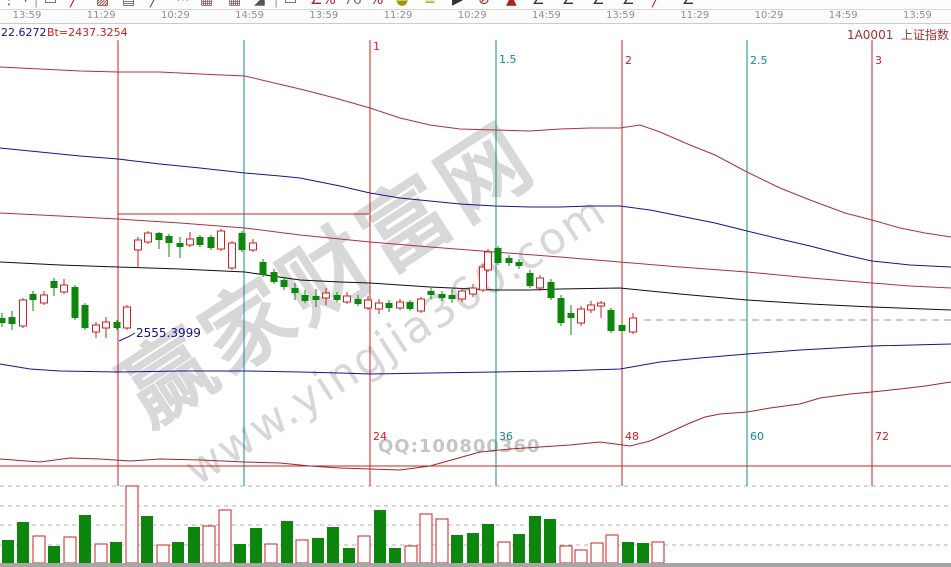  I want to click on gann-bottom-label: 36, so click(506, 436).